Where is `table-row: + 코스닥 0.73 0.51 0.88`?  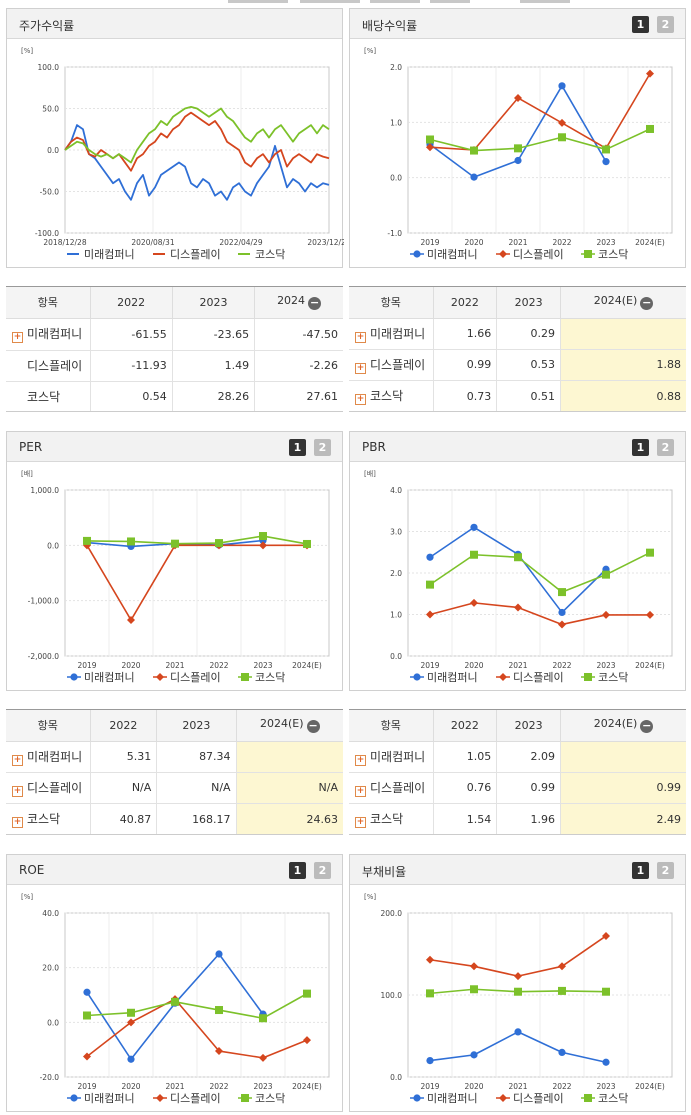 table-row: + 코스닥 0.73 0.51 0.88 is located at coordinates (517, 395).